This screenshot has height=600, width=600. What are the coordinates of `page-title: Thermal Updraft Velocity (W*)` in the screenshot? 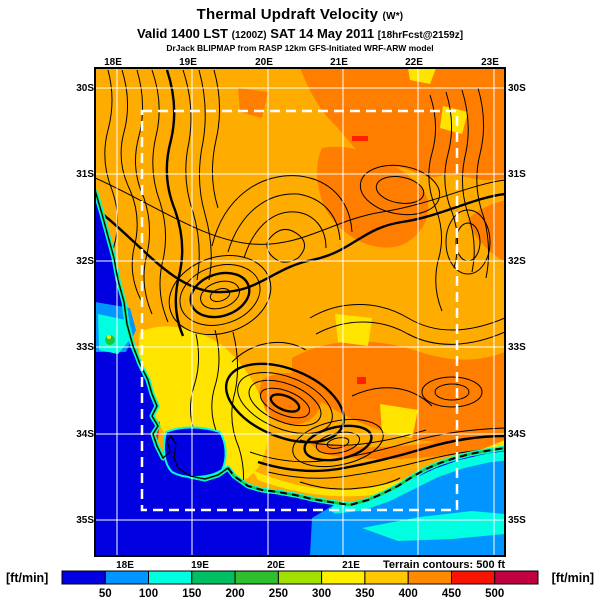 It's located at (300, 14).